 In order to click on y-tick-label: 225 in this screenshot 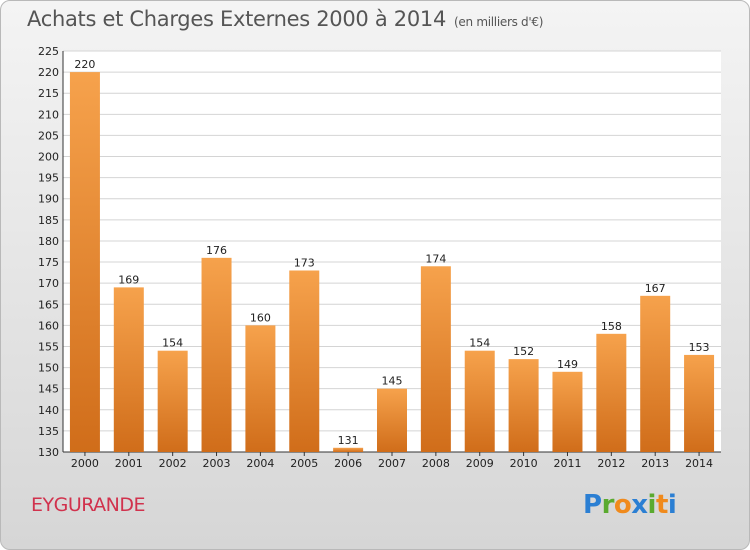, I will do `click(48, 51)`.